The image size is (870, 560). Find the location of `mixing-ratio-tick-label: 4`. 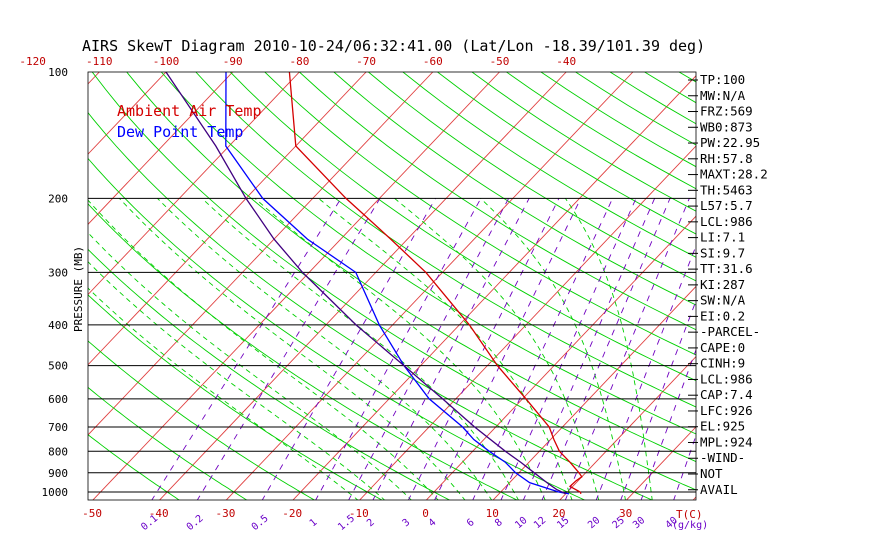

mixing-ratio-tick-label: 4 is located at coordinates (433, 523).